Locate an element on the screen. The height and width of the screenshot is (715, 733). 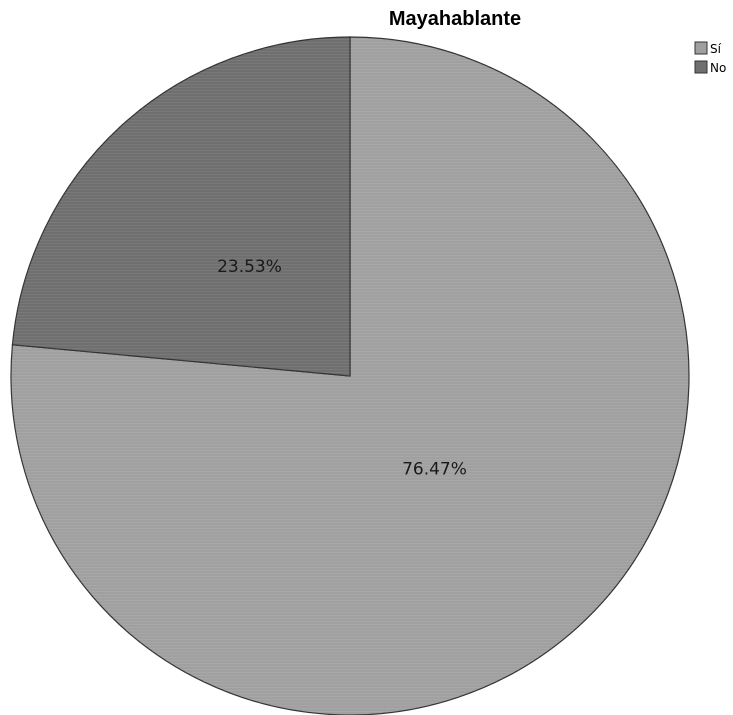
pie-data-labels: 76.47% 23.53% is located at coordinates (342, 368).